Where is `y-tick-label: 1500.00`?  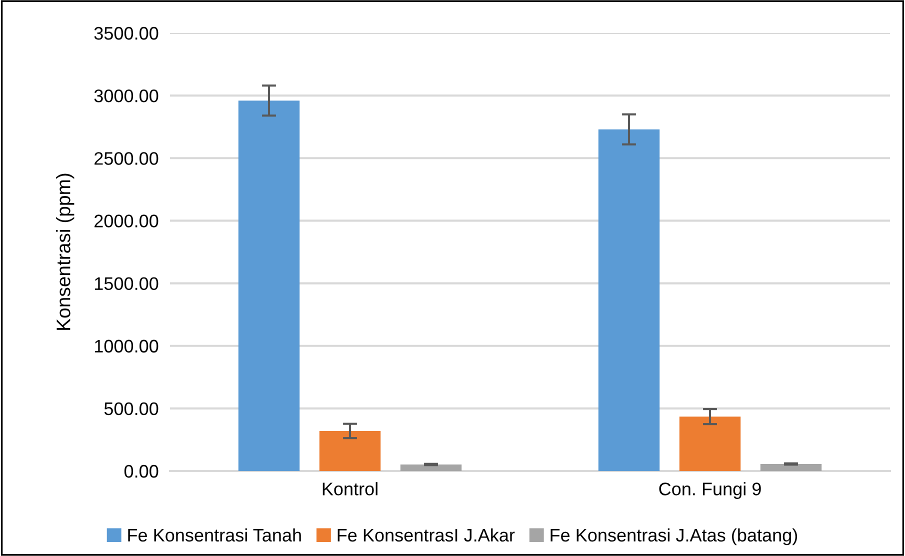
y-tick-label: 1500.00 is located at coordinates (126, 283).